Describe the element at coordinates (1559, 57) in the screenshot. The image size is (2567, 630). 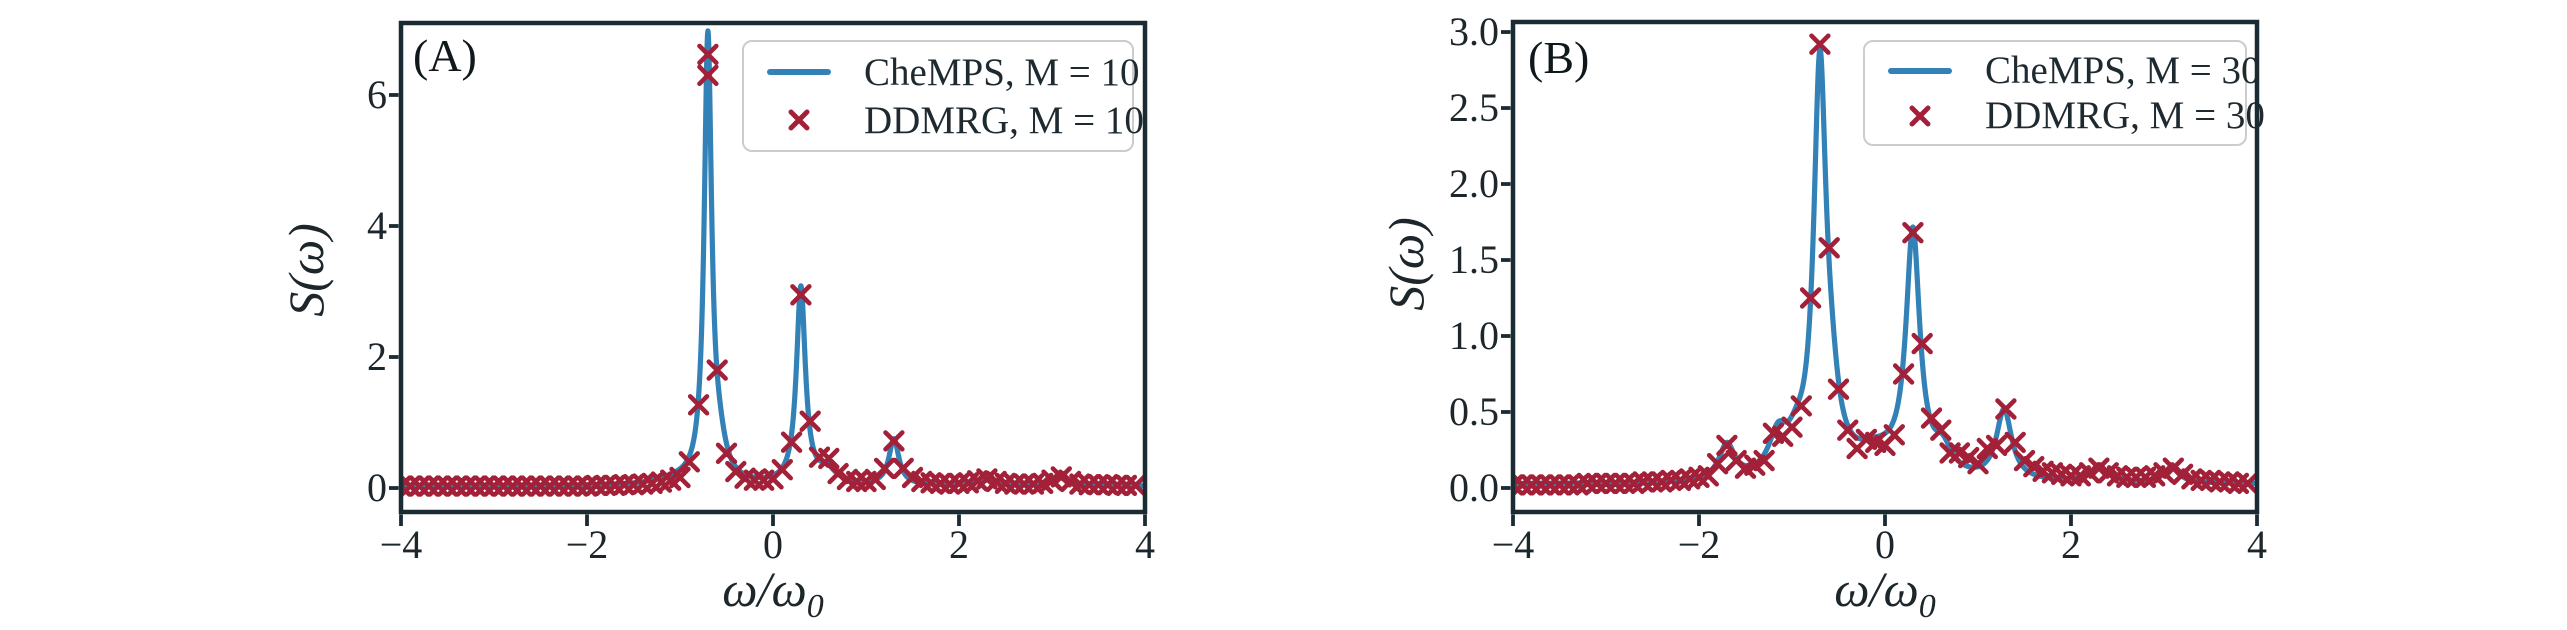
I see `panel-b-label: (B)` at that location.